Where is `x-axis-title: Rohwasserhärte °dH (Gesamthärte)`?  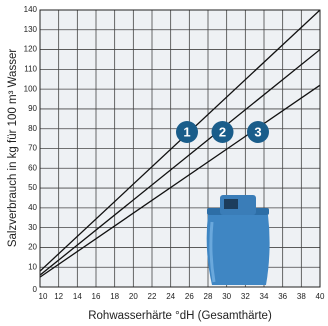
x-axis-title: Rohwasserhärte °dH (Gesamthärte) is located at coordinates (180, 316).